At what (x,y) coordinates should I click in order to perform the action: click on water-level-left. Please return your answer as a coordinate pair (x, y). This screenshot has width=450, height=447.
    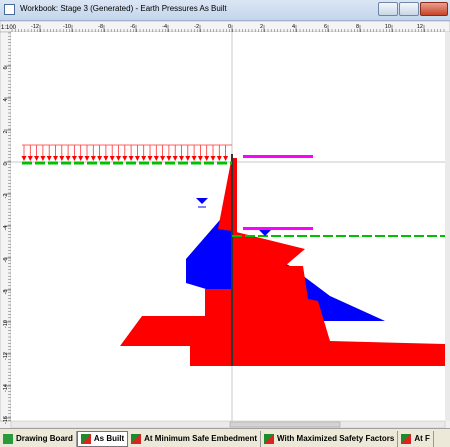
    Looking at the image, I should click on (202, 201).